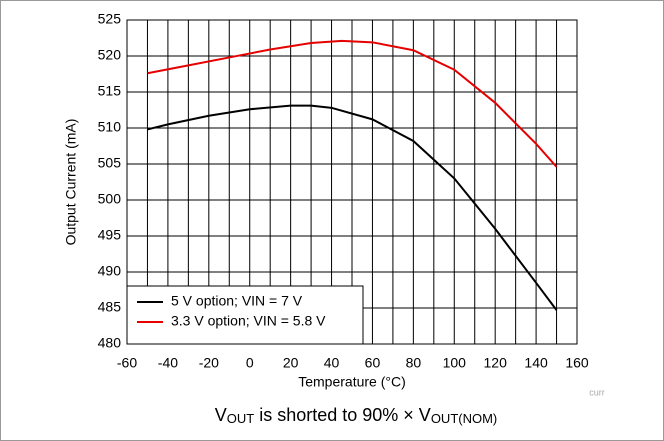  Describe the element at coordinates (71, 182) in the screenshot. I see `y-axis-label: Output Current (mA)` at that location.